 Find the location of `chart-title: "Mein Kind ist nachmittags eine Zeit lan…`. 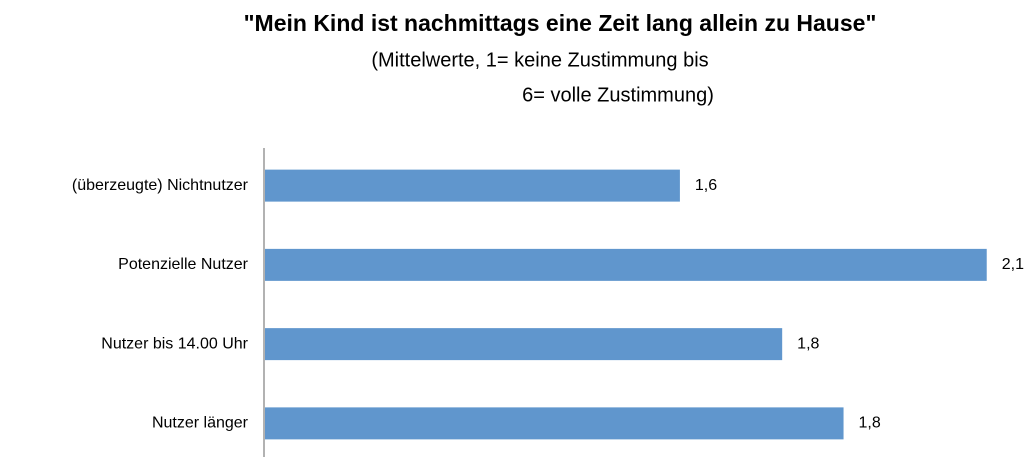

chart-title: "Mein Kind ist nachmittags eine Zeit lan… is located at coordinates (560, 23).